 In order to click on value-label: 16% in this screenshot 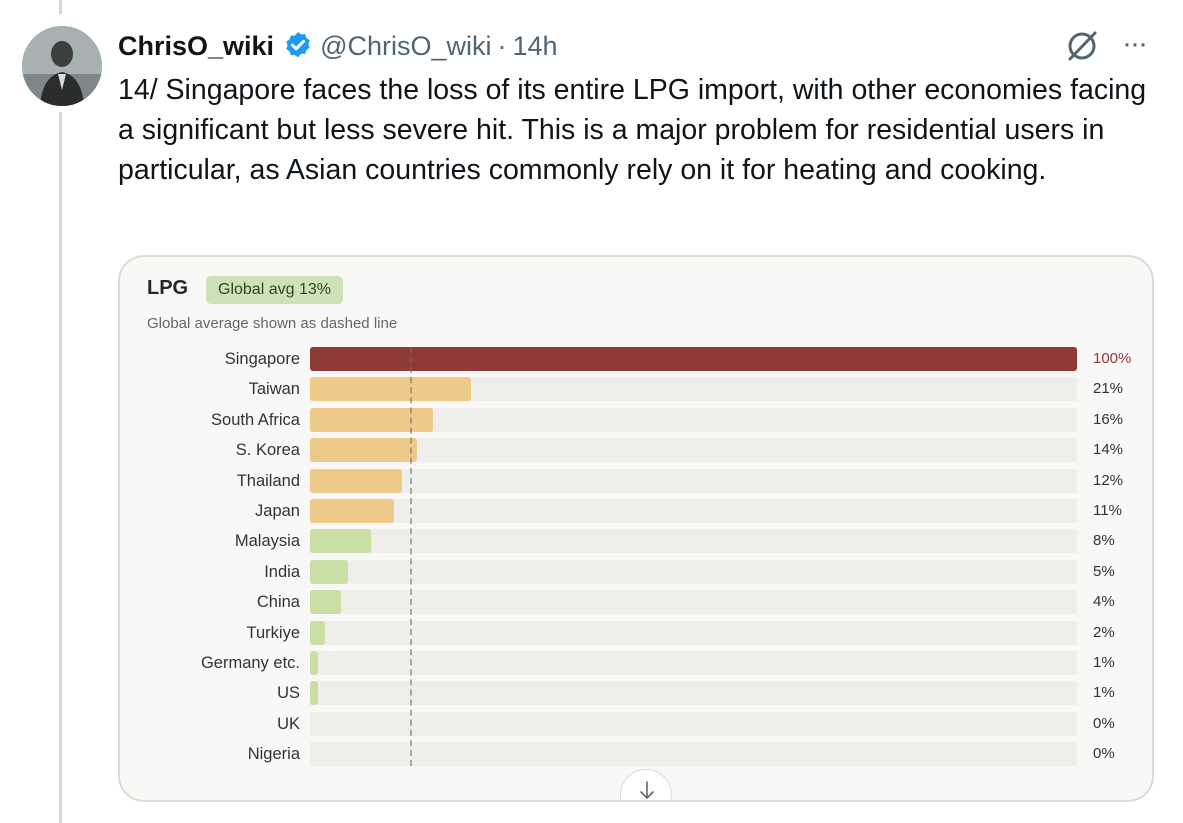, I will do `click(1108, 419)`.